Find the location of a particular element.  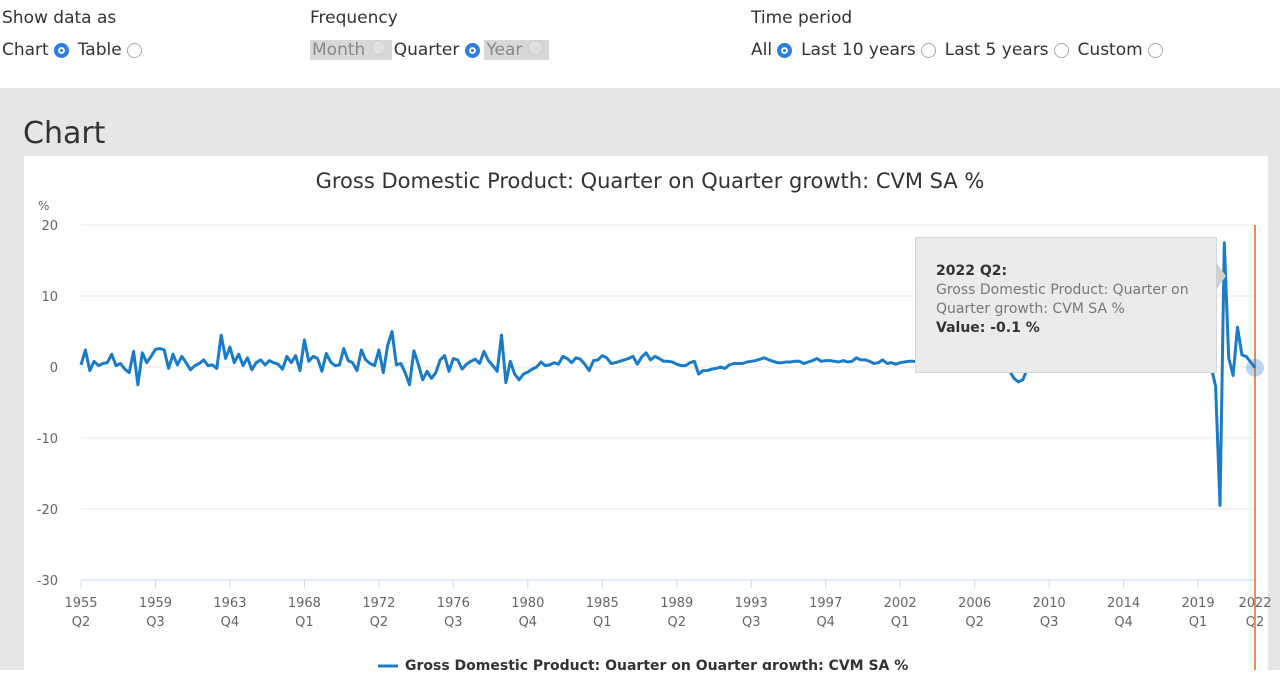

show-data-as-label: Show data as is located at coordinates (59, 18).